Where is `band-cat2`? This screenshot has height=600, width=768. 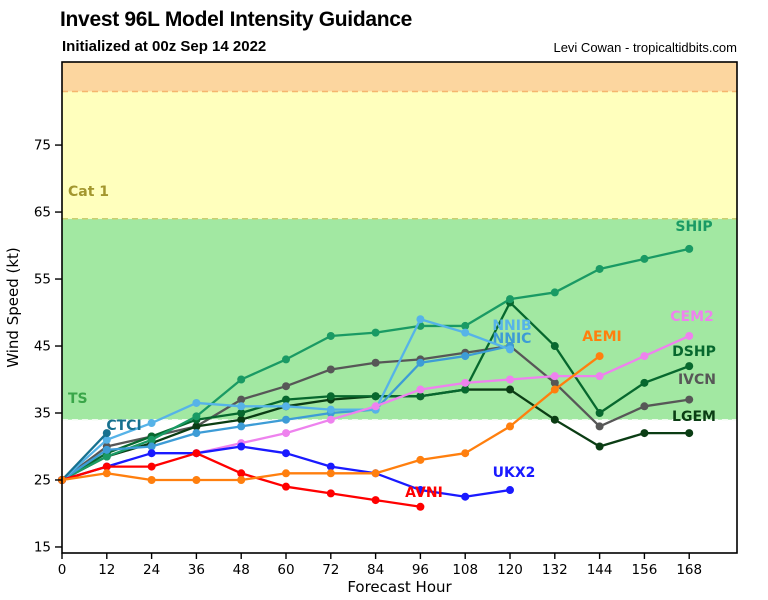 band-cat2 is located at coordinates (399, 77).